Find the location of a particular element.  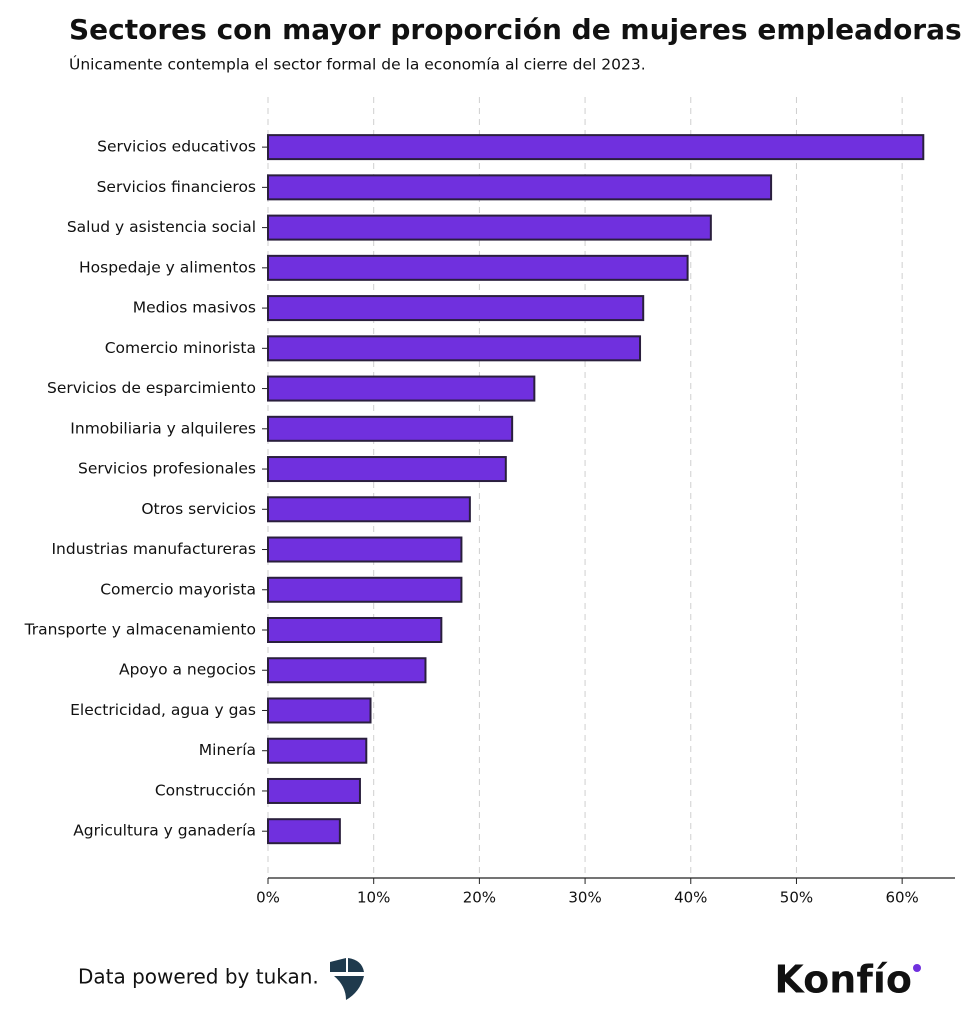

y-tick-label: Salud y asistencia social is located at coordinates (161, 227).